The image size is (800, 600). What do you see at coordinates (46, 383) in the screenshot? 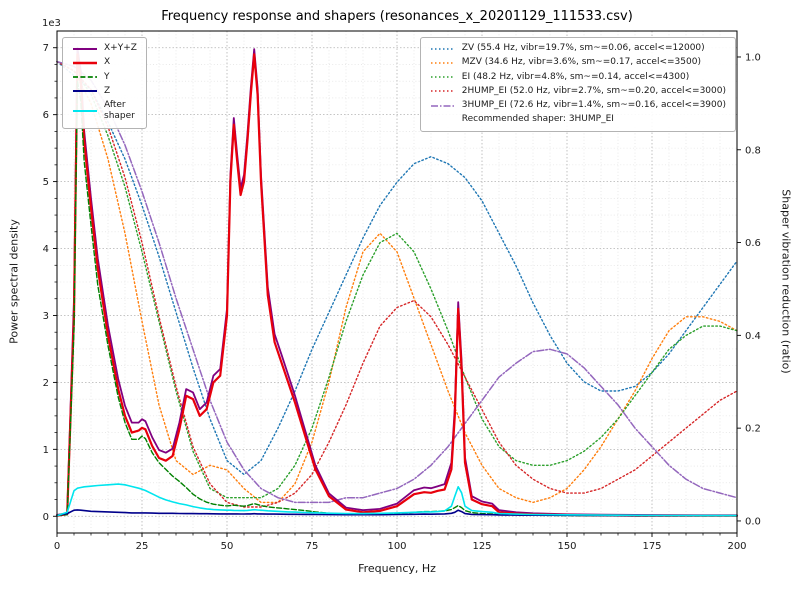
I see `y-left-tick-label: 2` at bounding box center [46, 383].